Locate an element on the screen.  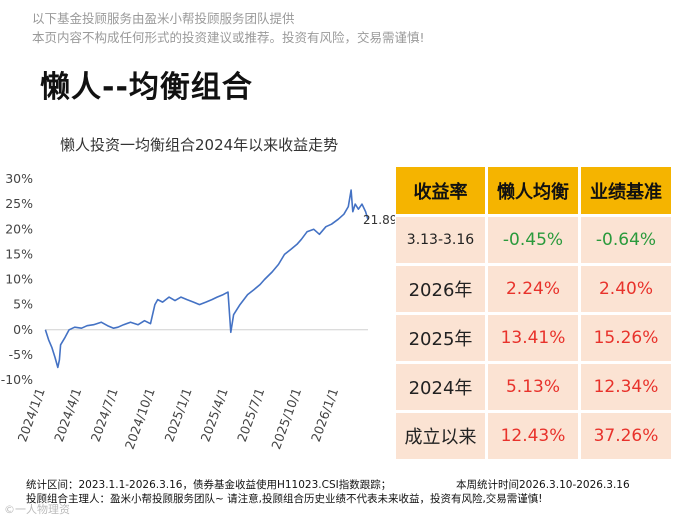
benchmark-return-cell: 2.40% is located at coordinates (626, 289).